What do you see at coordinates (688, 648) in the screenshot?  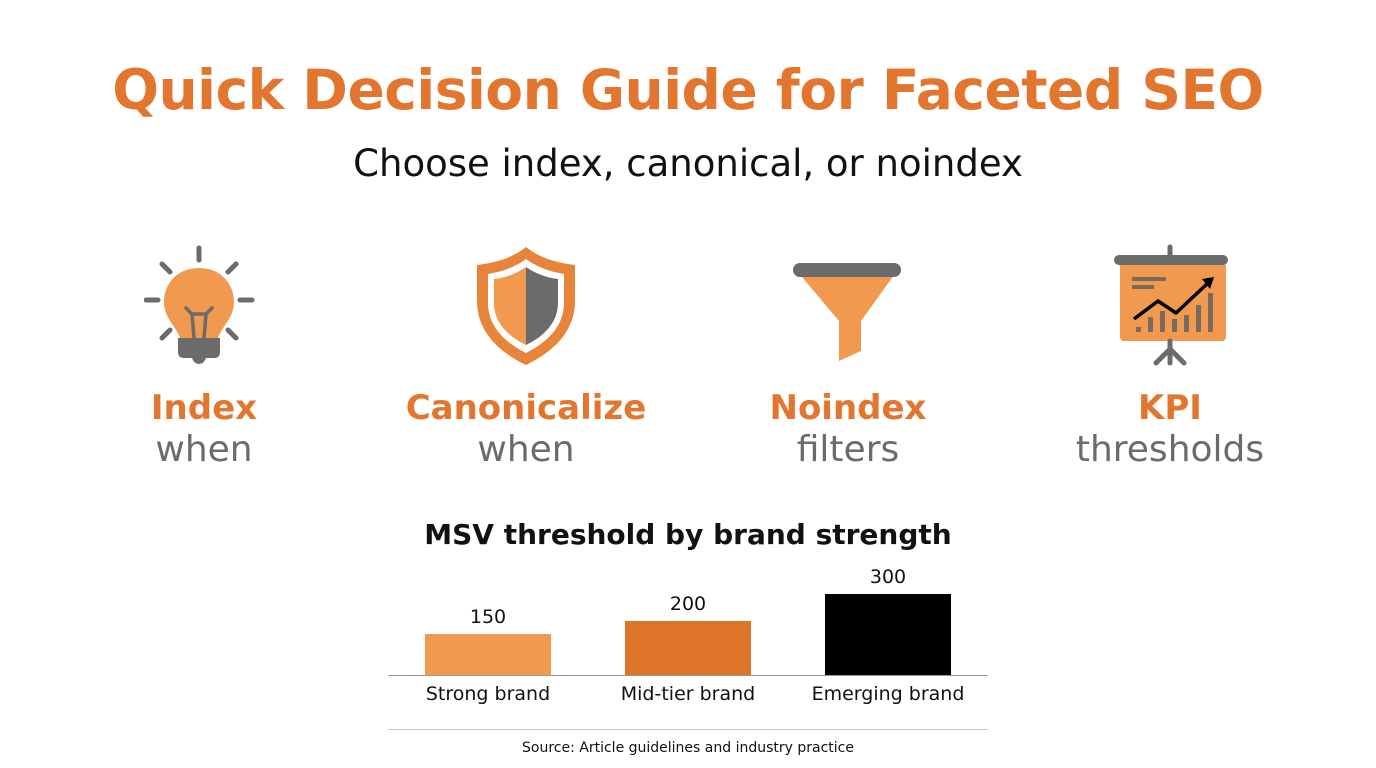 I see `bar-mid-tier` at bounding box center [688, 648].